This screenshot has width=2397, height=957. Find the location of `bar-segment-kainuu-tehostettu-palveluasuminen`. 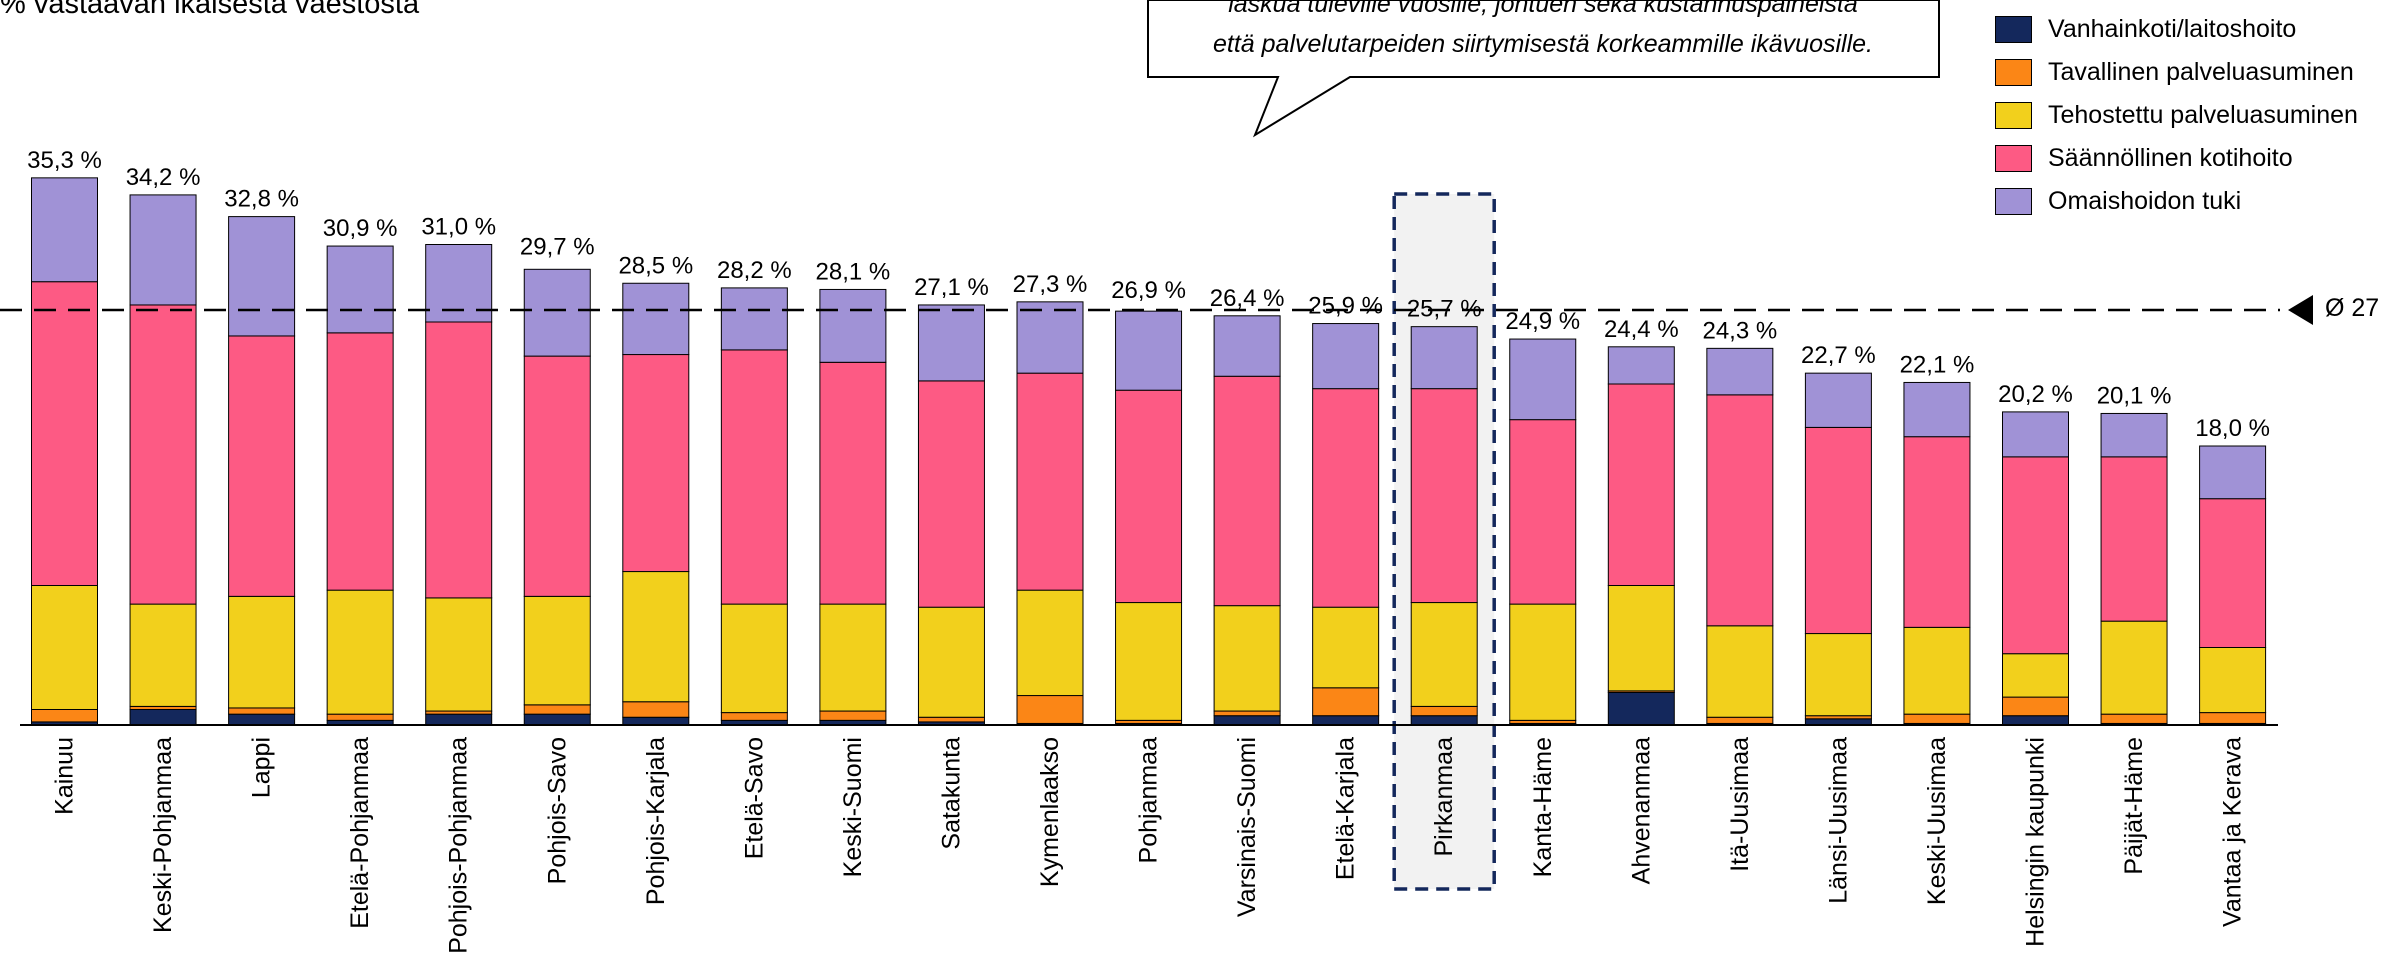

bar-segment-kainuu-tehostettu-palveluasuminen is located at coordinates (64, 647).